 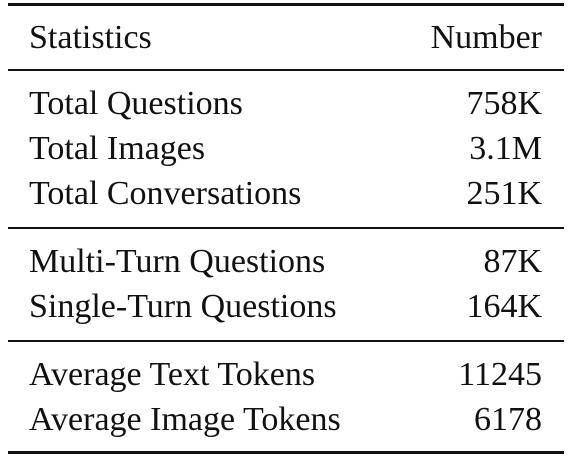 What do you see at coordinates (286, 38) in the screenshot?
I see `header-row: Statistics Number` at bounding box center [286, 38].